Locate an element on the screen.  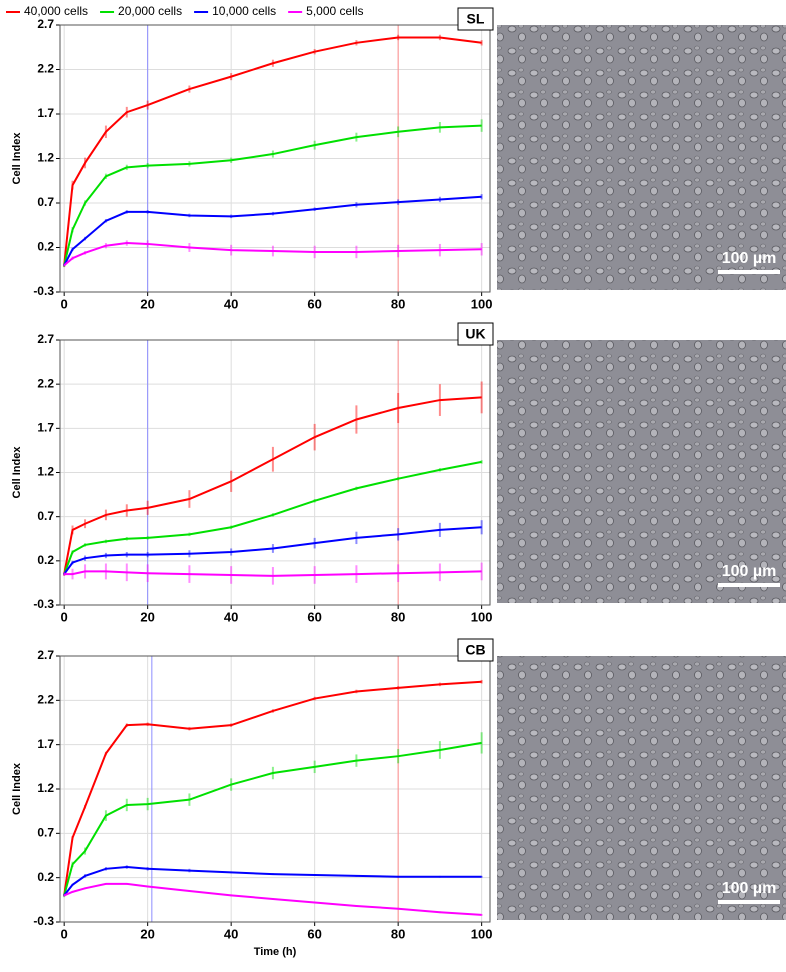
panel-label: SL is located at coordinates (476, 19).